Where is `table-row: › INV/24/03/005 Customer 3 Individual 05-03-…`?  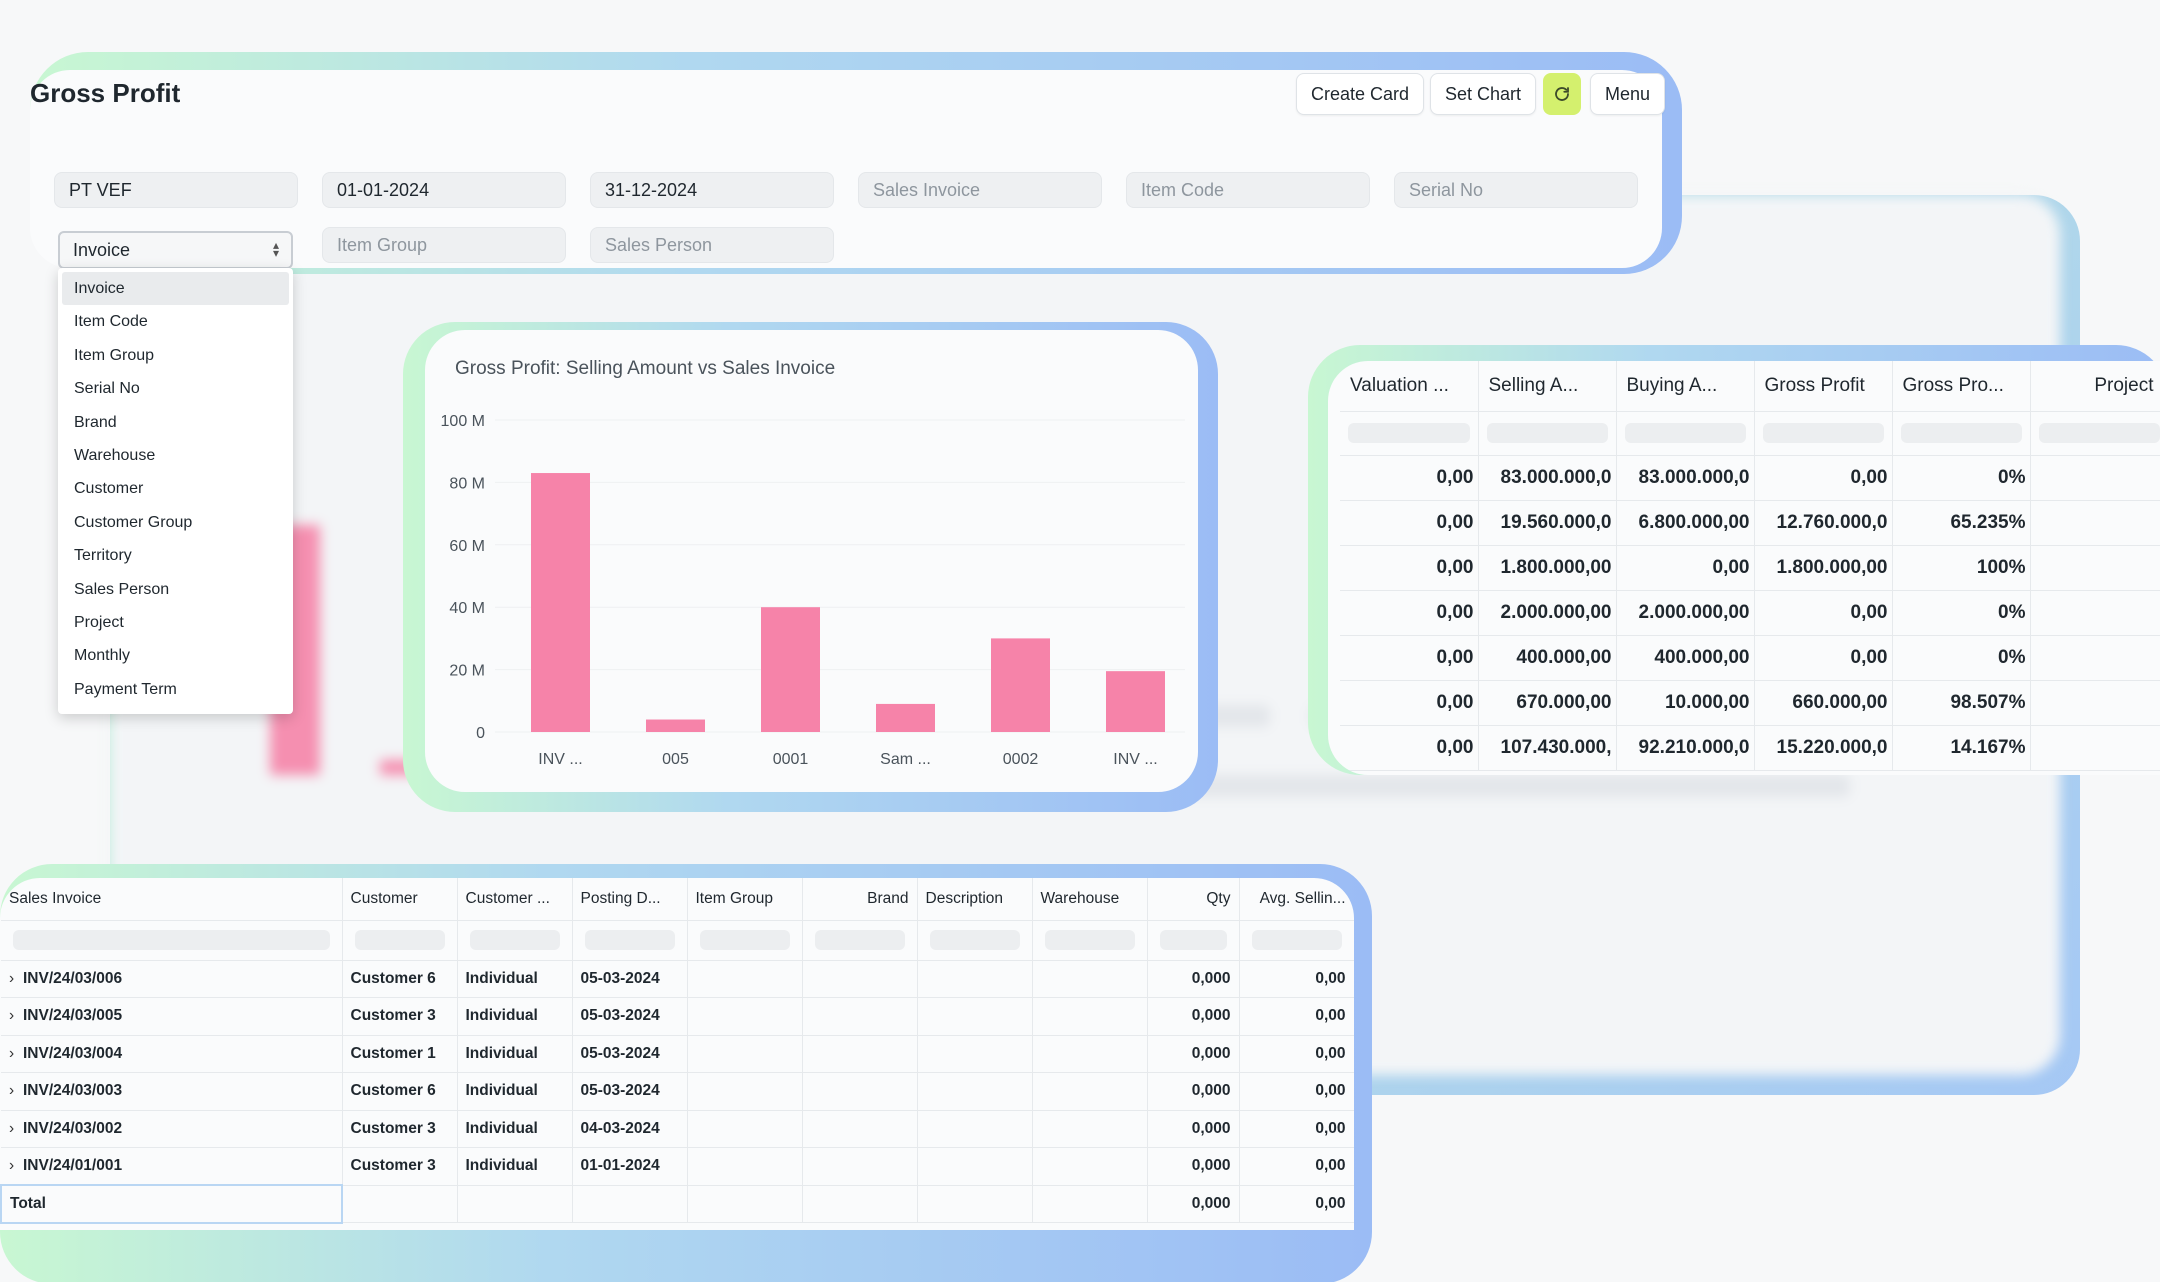 table-row: › INV/24/03/005 Customer 3 Individual 05-03-… is located at coordinates (677, 1016).